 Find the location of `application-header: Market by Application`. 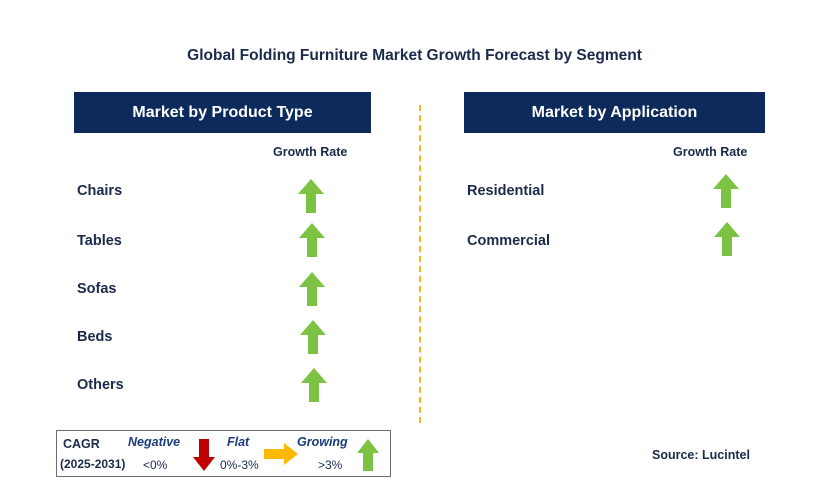

application-header: Market by Application is located at coordinates (614, 112).